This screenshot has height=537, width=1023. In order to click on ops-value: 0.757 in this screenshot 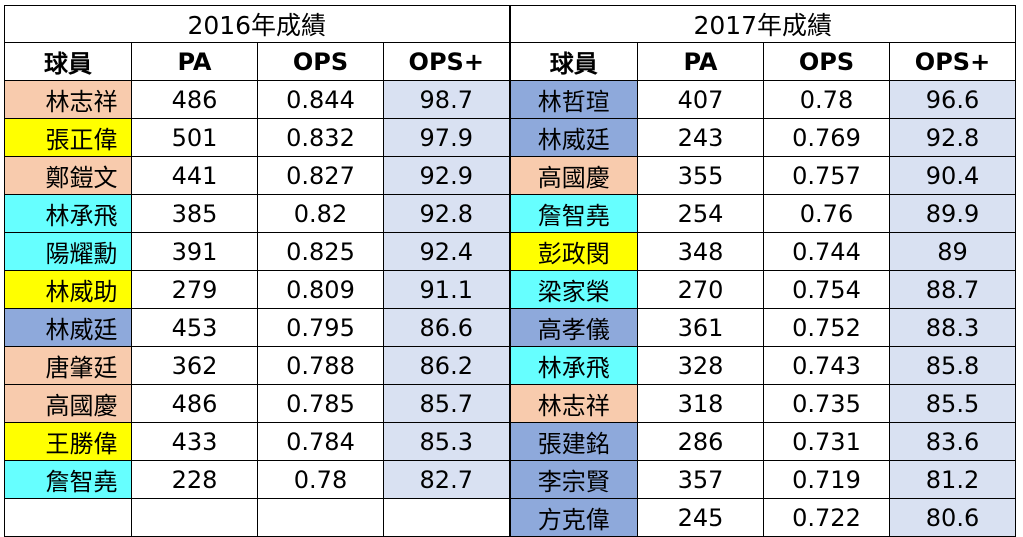, I will do `click(826, 175)`.